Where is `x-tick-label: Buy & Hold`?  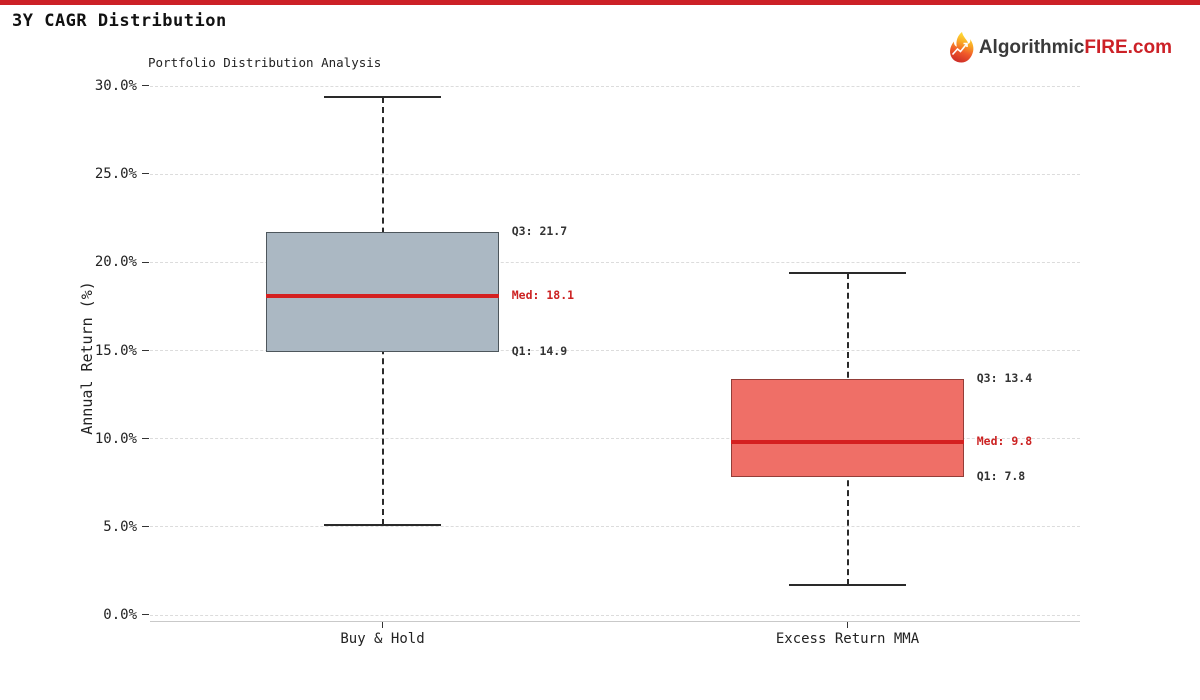 x-tick-label: Buy & Hold is located at coordinates (382, 639).